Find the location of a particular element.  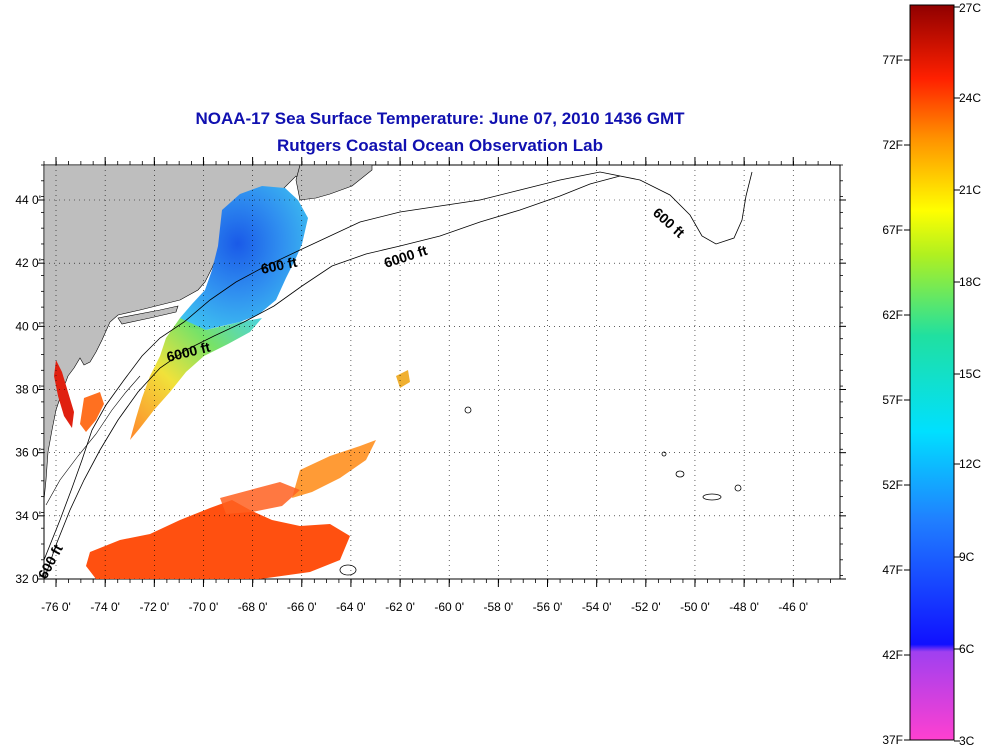

lat-tick-label: 32 0' is located at coordinates (28, 579).